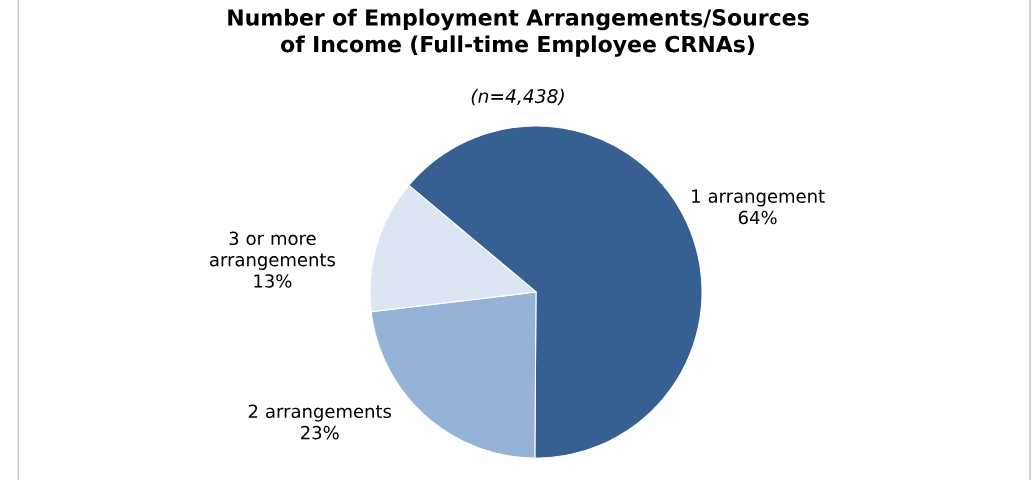 This screenshot has height=480, width=1036. What do you see at coordinates (272, 250) in the screenshot?
I see `slice-label: 3 or more arrangements` at bounding box center [272, 250].